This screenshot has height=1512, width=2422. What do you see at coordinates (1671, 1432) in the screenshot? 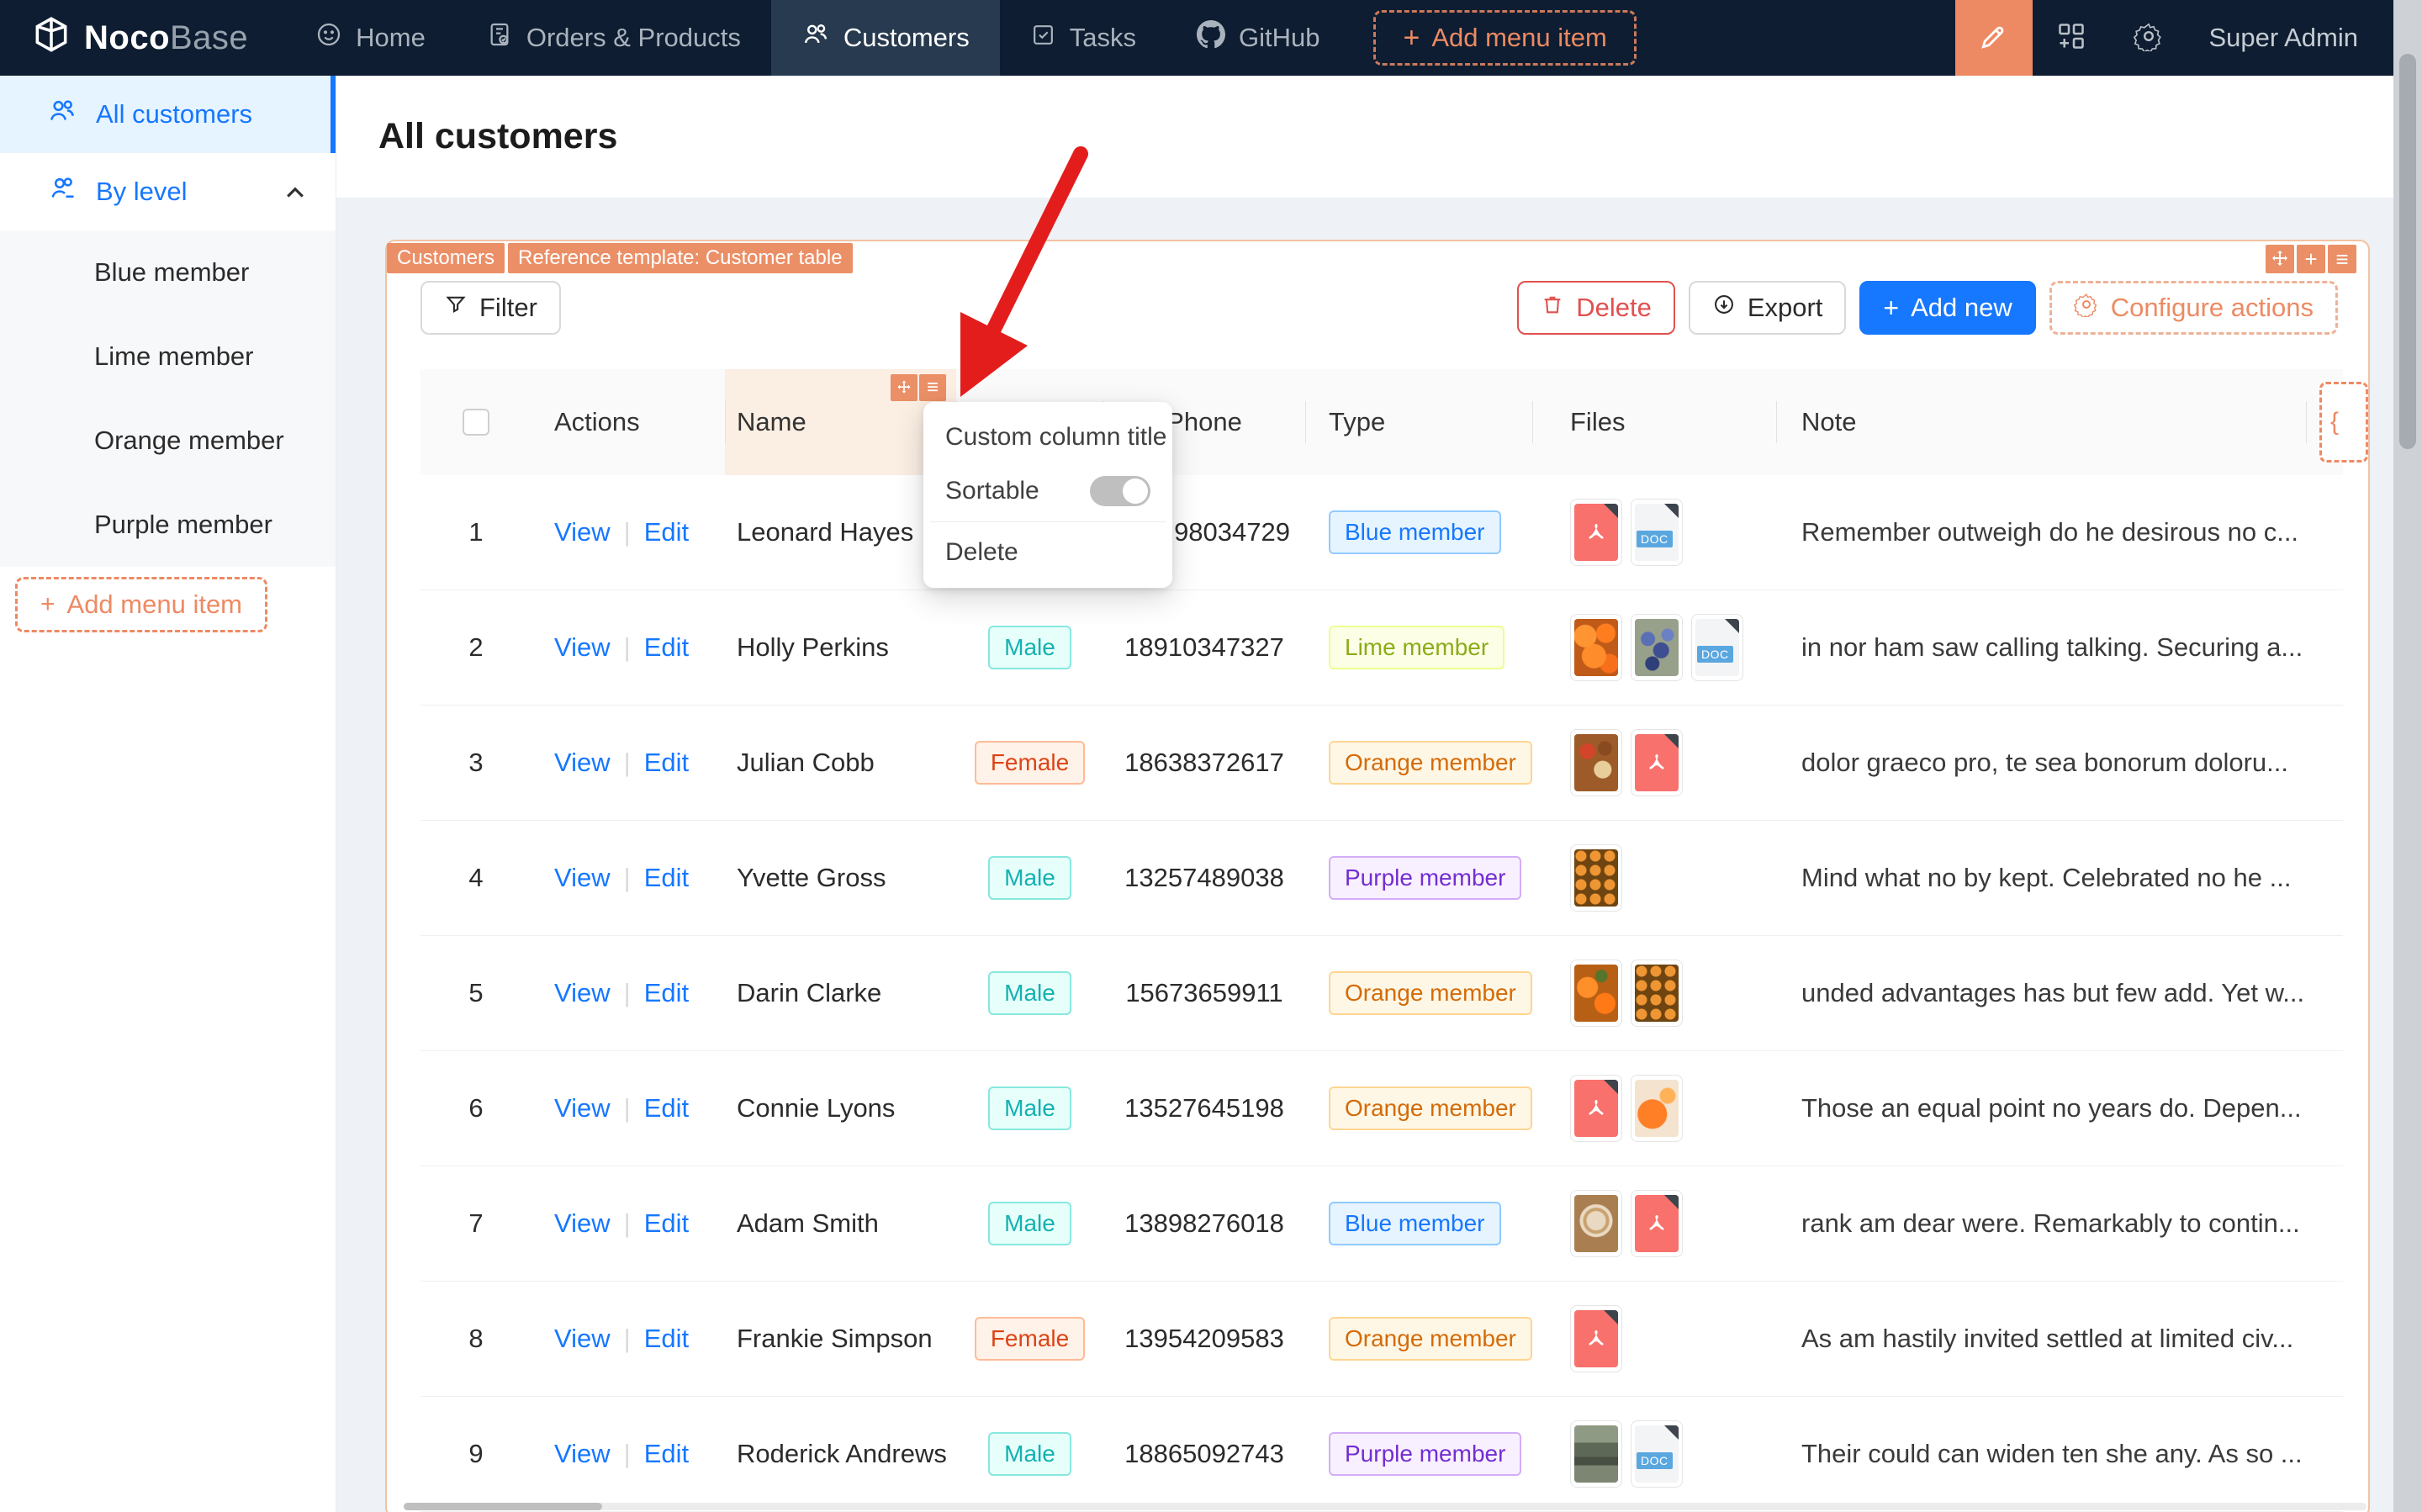
I see `file-fold` at bounding box center [1671, 1432].